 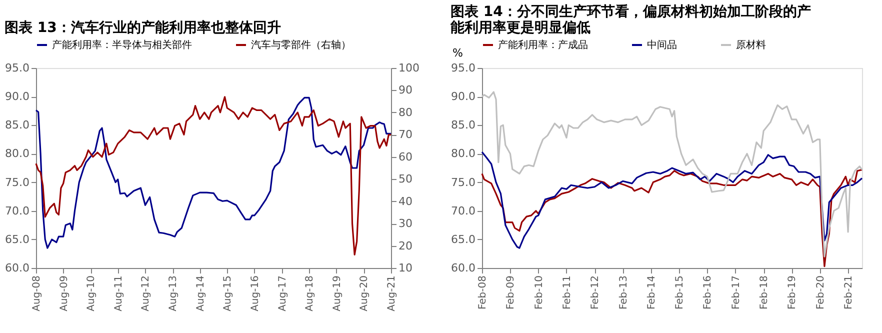 I want to click on x-tick-label: Aug-16, so click(x=255, y=294).